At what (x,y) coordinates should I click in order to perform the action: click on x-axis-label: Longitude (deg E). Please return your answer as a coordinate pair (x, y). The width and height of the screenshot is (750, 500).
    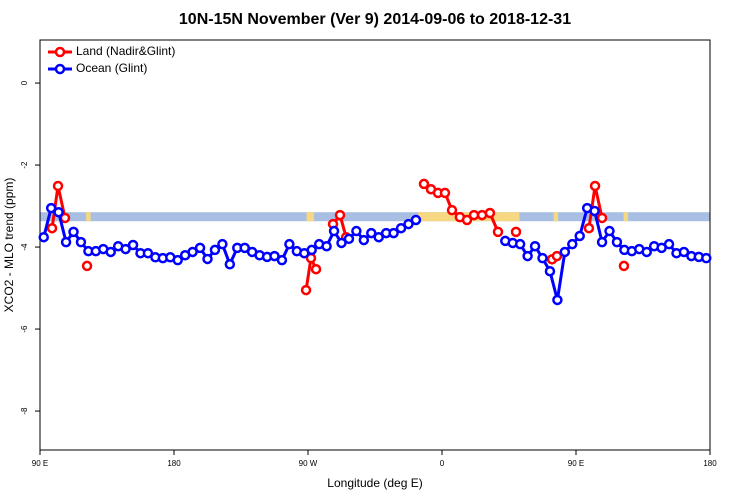
    Looking at the image, I should click on (374, 483).